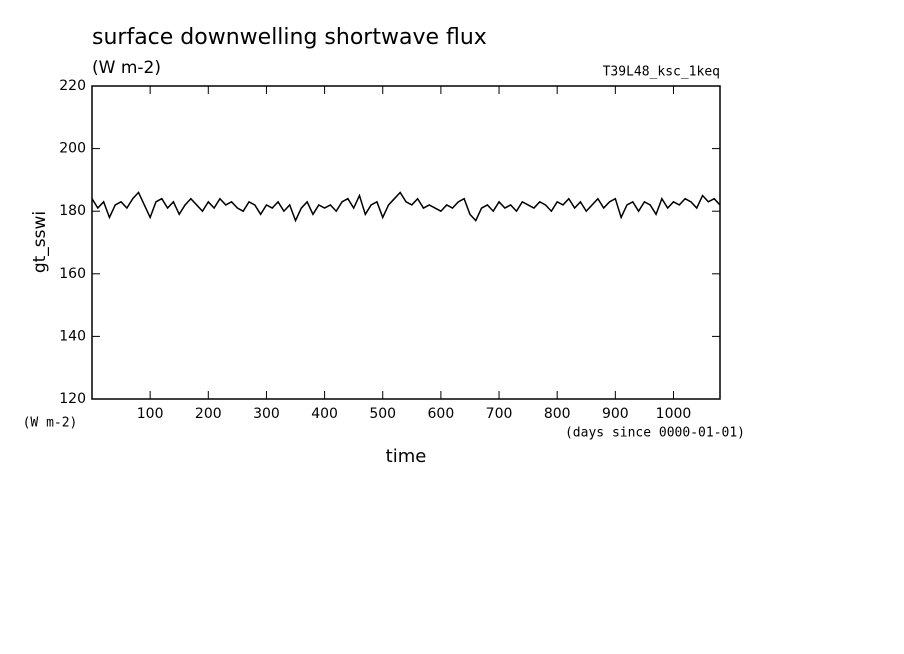 The width and height of the screenshot is (904, 654). What do you see at coordinates (661, 72) in the screenshot?
I see `annotation: T39L48_ksc_1keq` at bounding box center [661, 72].